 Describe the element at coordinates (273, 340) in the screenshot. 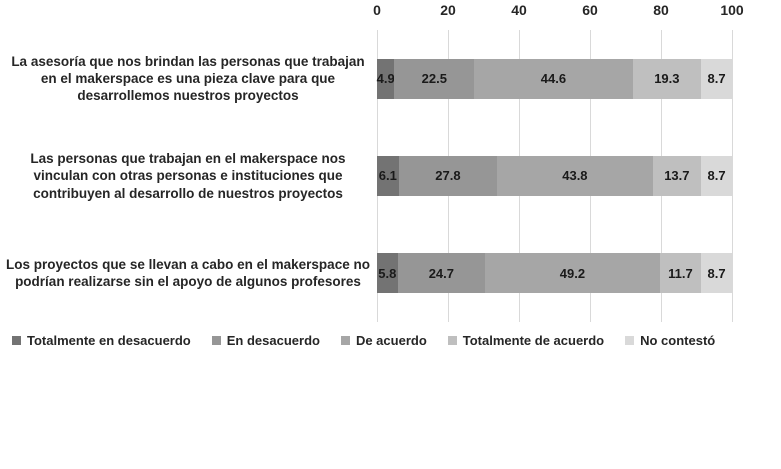

I see `legend-label: En desacuerdo` at that location.